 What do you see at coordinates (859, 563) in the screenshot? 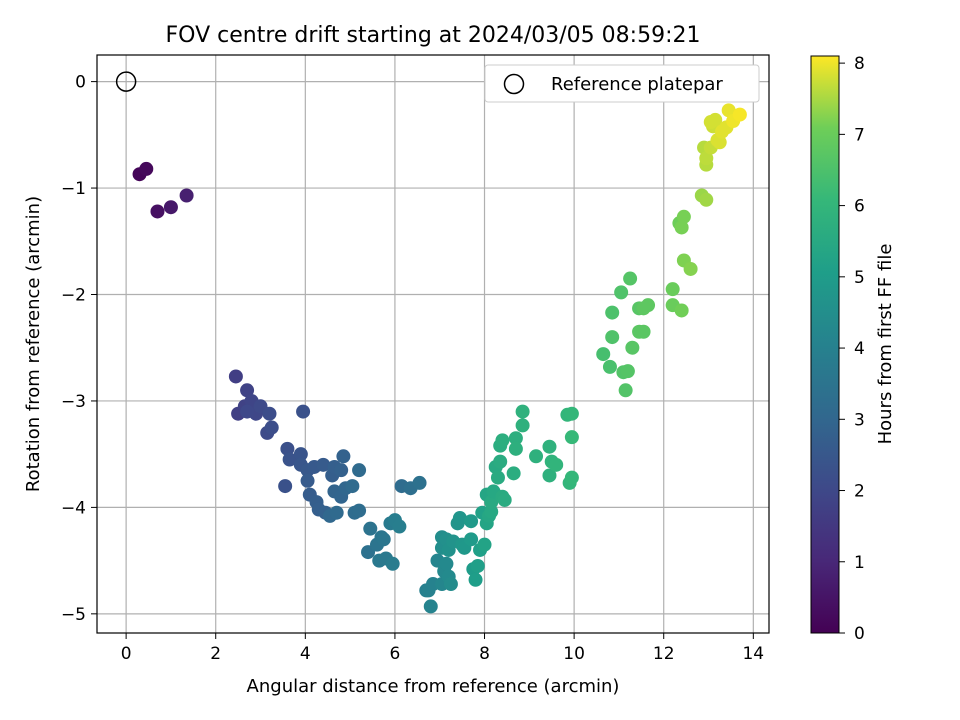
I see `colorbar-tick-label: 1` at bounding box center [859, 563].